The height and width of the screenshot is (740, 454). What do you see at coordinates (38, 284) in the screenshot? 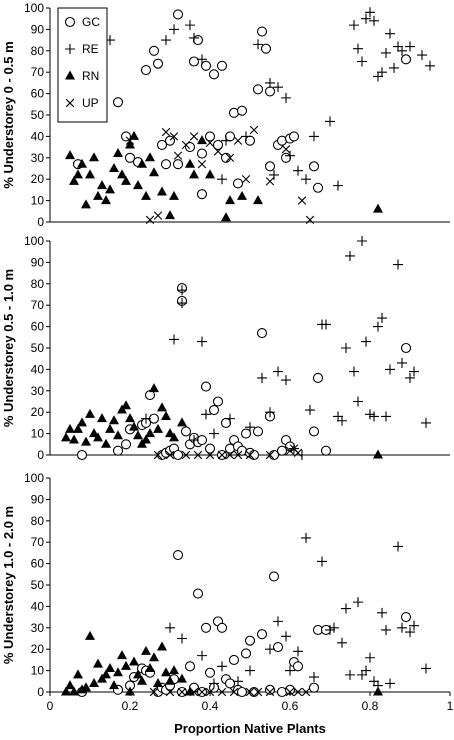
I see `y-tick-label: 80` at bounding box center [38, 284].